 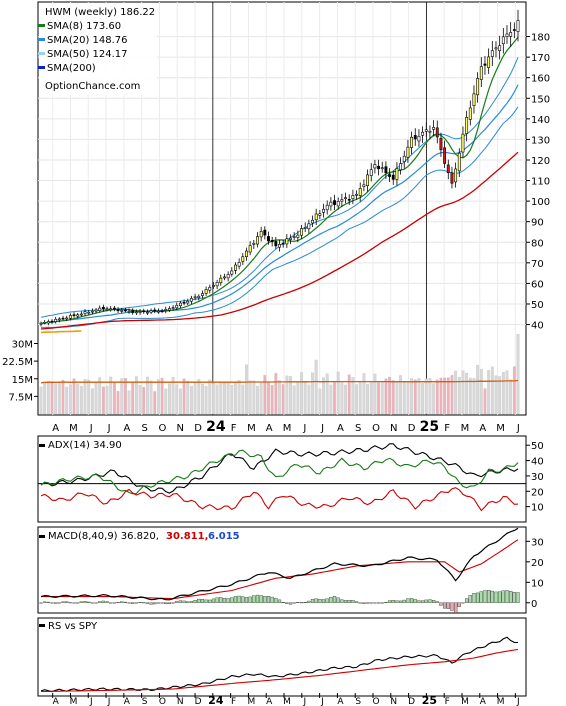 I want to click on macd-panel-frame, so click(x=282, y=570).